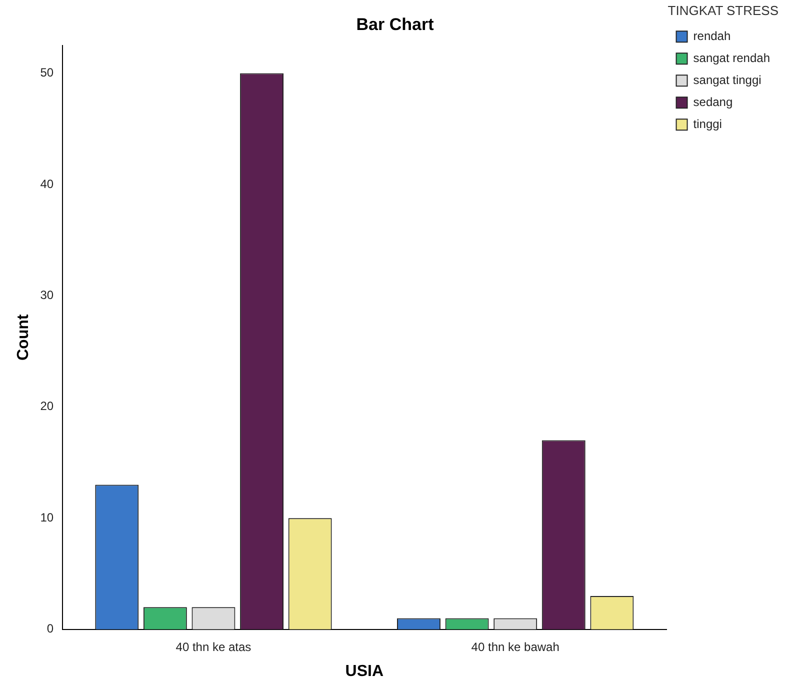  I want to click on legend-label: sangat rendah, so click(731, 57).